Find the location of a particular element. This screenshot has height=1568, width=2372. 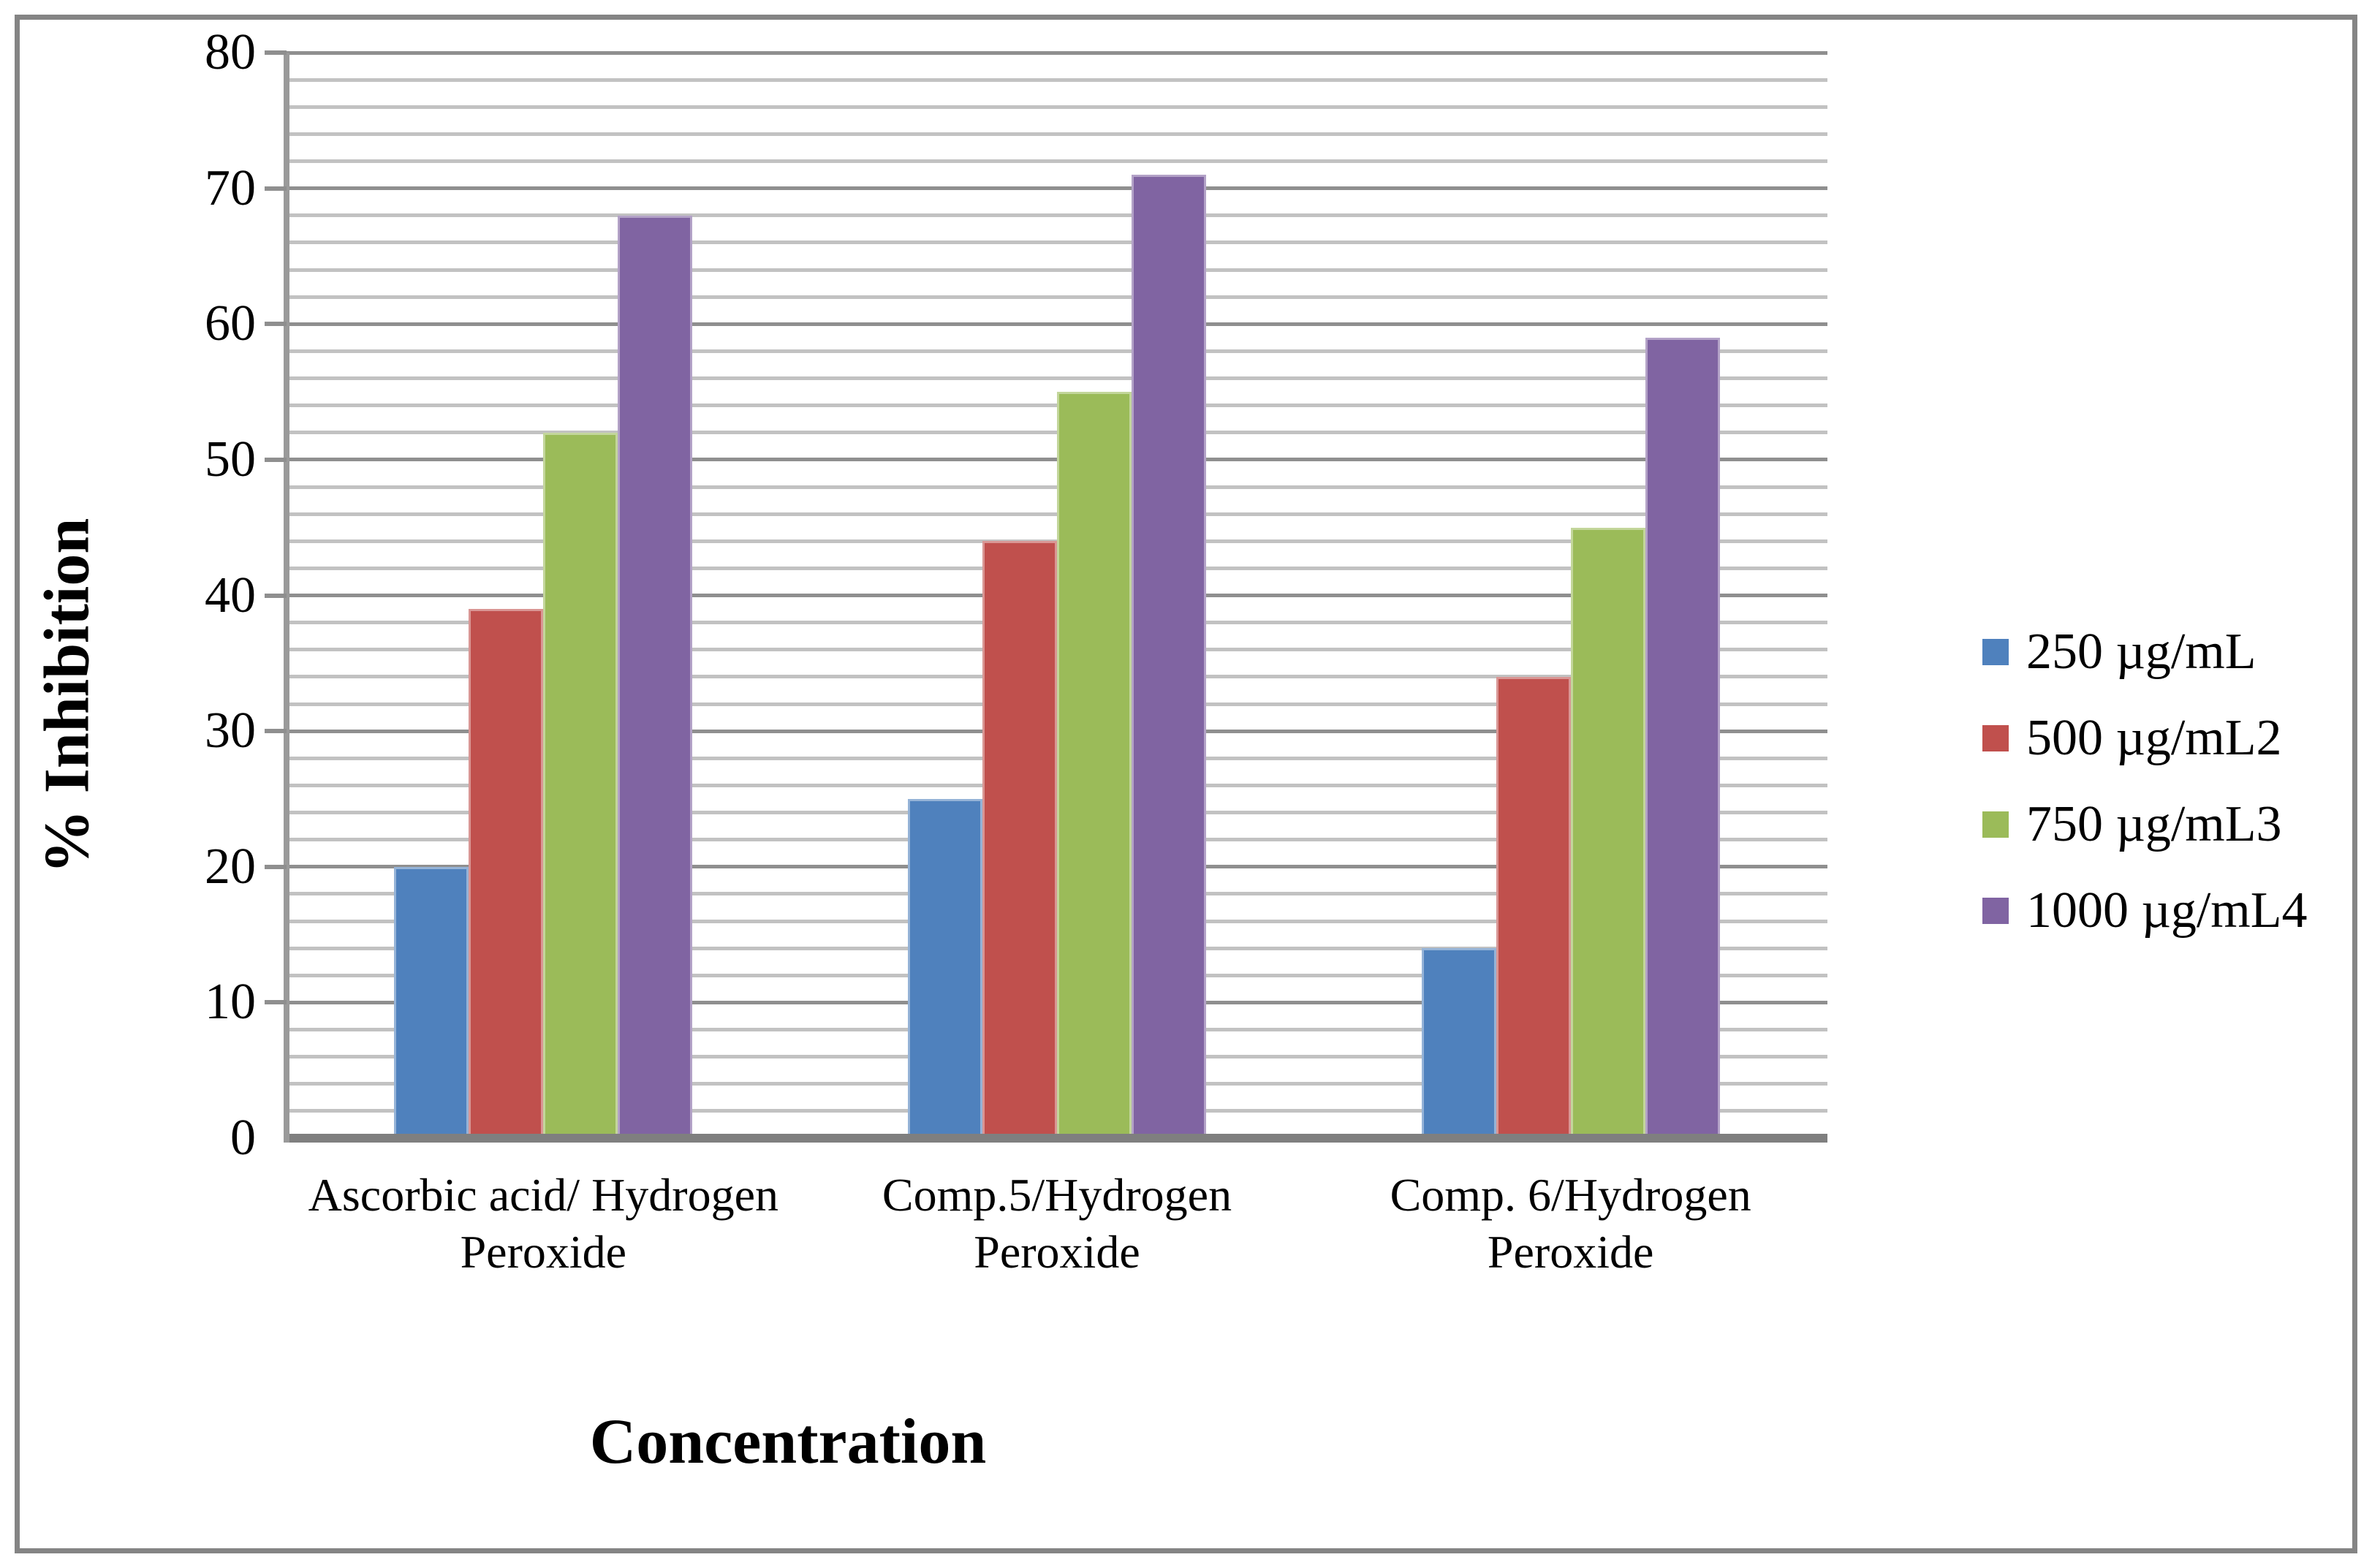

y-tick-label: 20 is located at coordinates (230, 867).